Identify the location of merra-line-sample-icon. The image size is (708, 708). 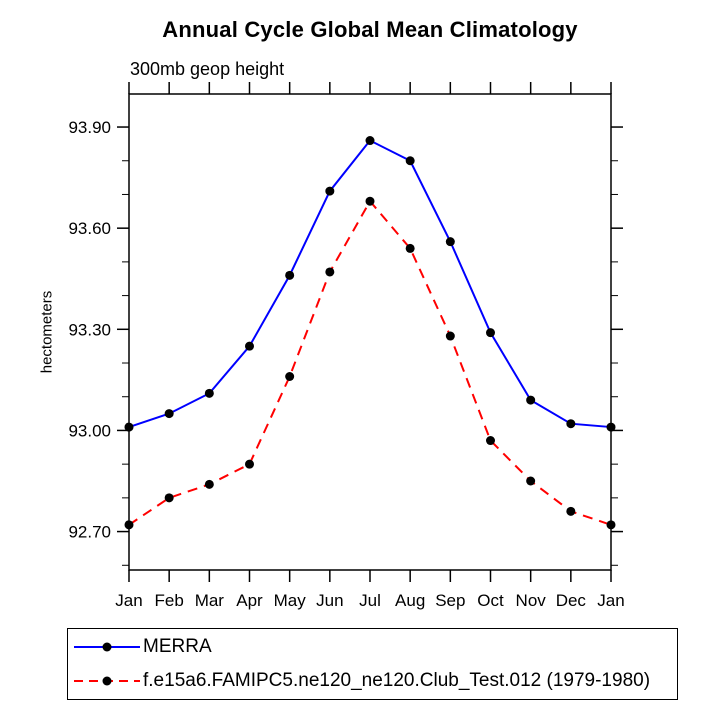
(107, 647).